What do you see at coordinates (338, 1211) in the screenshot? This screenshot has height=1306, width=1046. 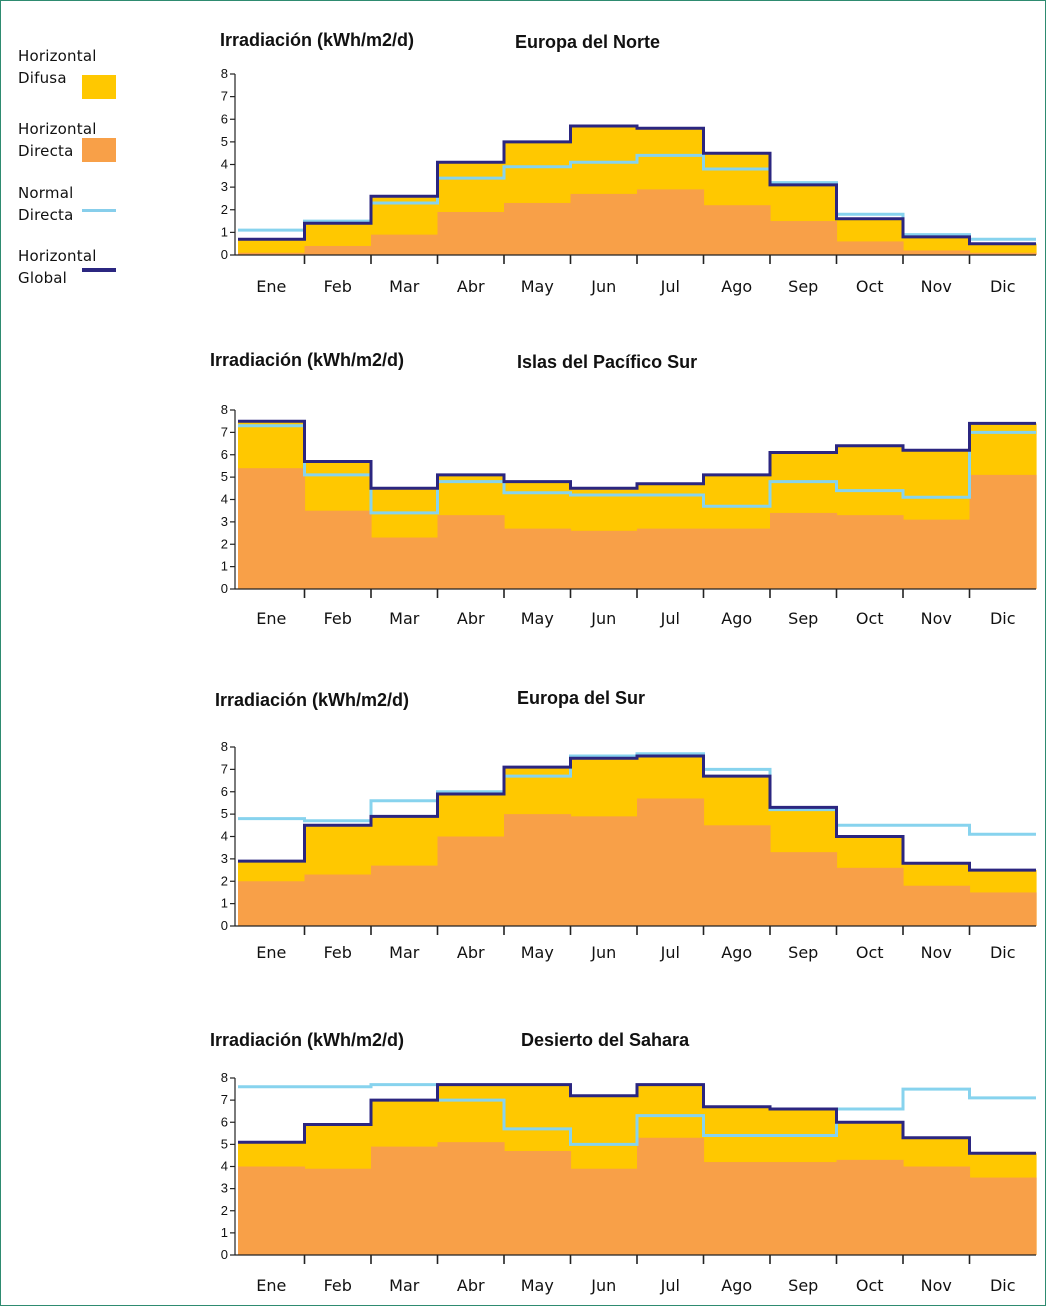 I see `directa-bar-feb` at bounding box center [338, 1211].